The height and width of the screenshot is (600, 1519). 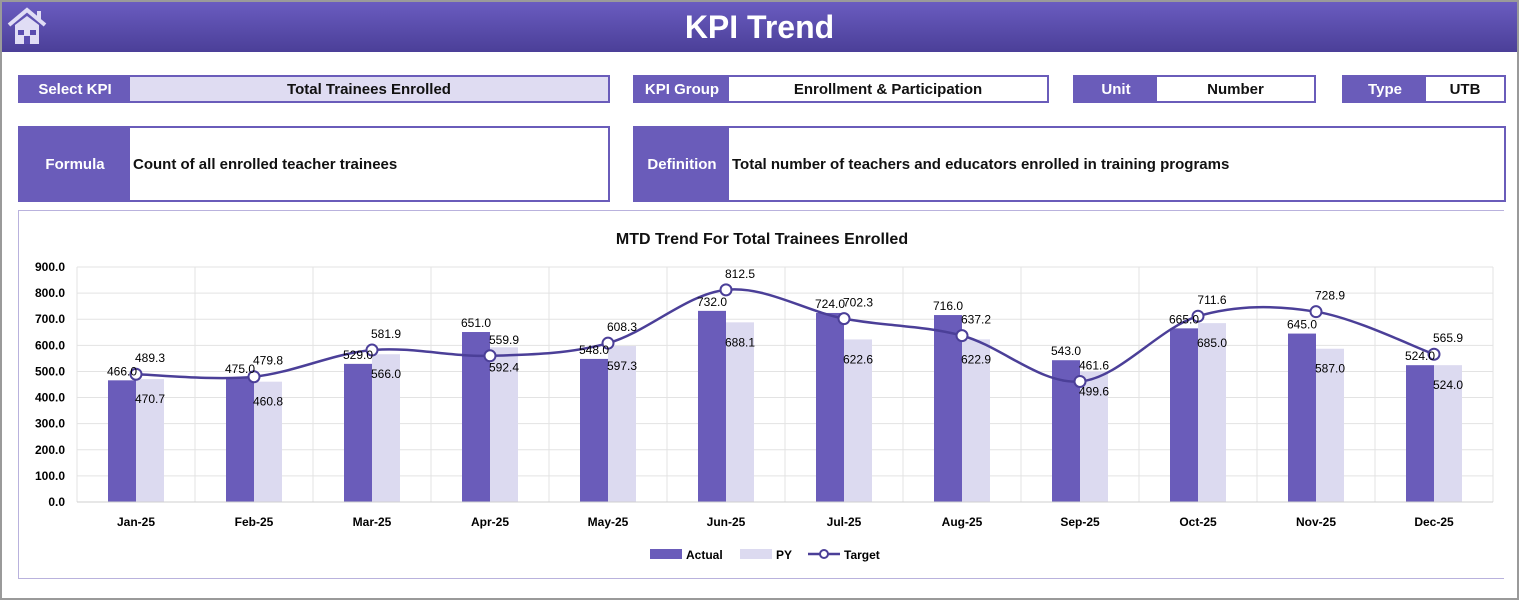 What do you see at coordinates (1116, 89) in the screenshot?
I see `unit-label: Unit` at bounding box center [1116, 89].